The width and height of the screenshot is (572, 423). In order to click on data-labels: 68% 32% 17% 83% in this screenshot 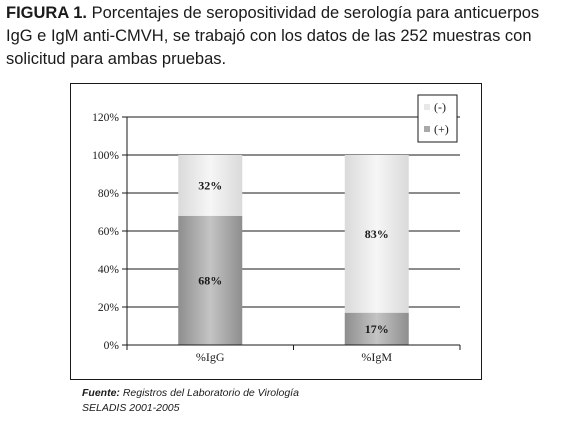, I will do `click(293, 256)`.